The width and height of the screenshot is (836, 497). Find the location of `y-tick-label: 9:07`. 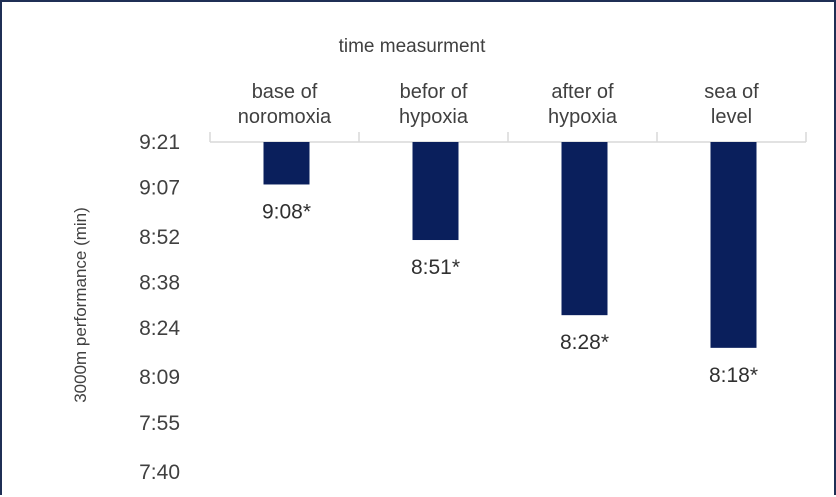

y-tick-label: 9:07 is located at coordinates (159, 188).